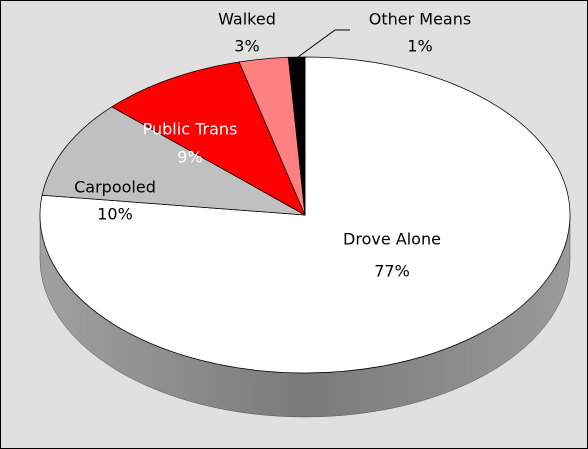  I want to click on slice-label: Drove Alone, so click(392, 239).